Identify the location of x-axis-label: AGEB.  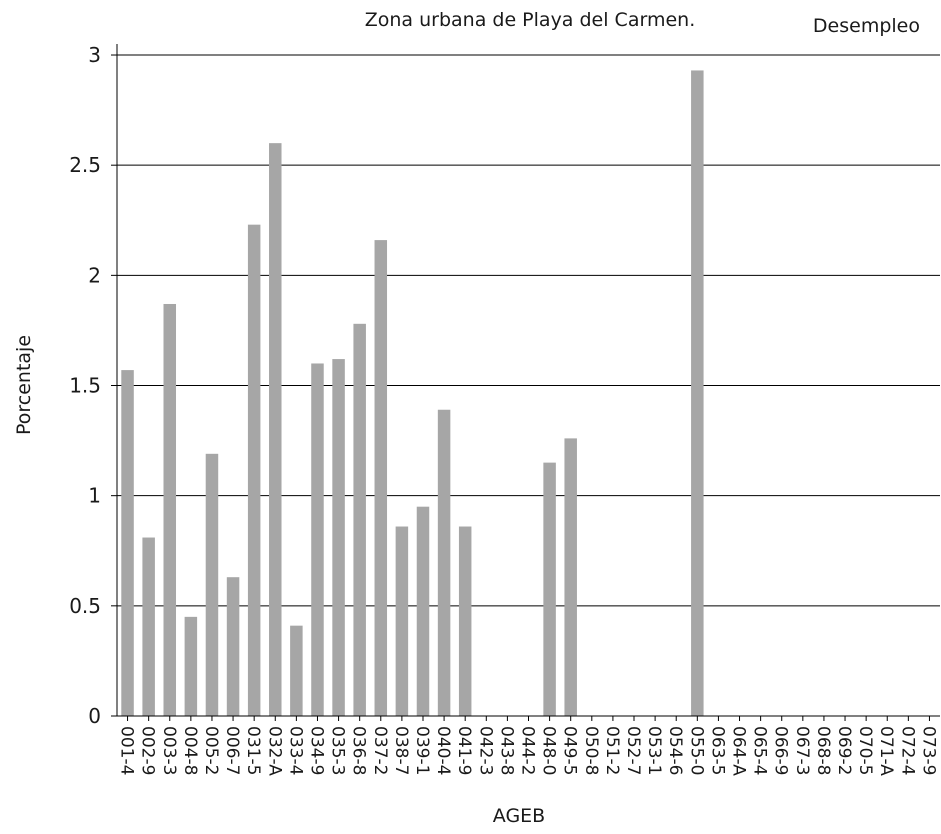
(519, 816).